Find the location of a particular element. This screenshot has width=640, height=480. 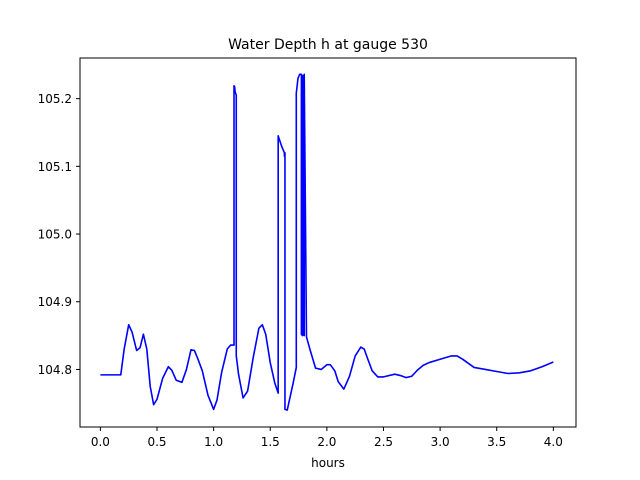

y-tick-label: 105.1 is located at coordinates (55, 167).